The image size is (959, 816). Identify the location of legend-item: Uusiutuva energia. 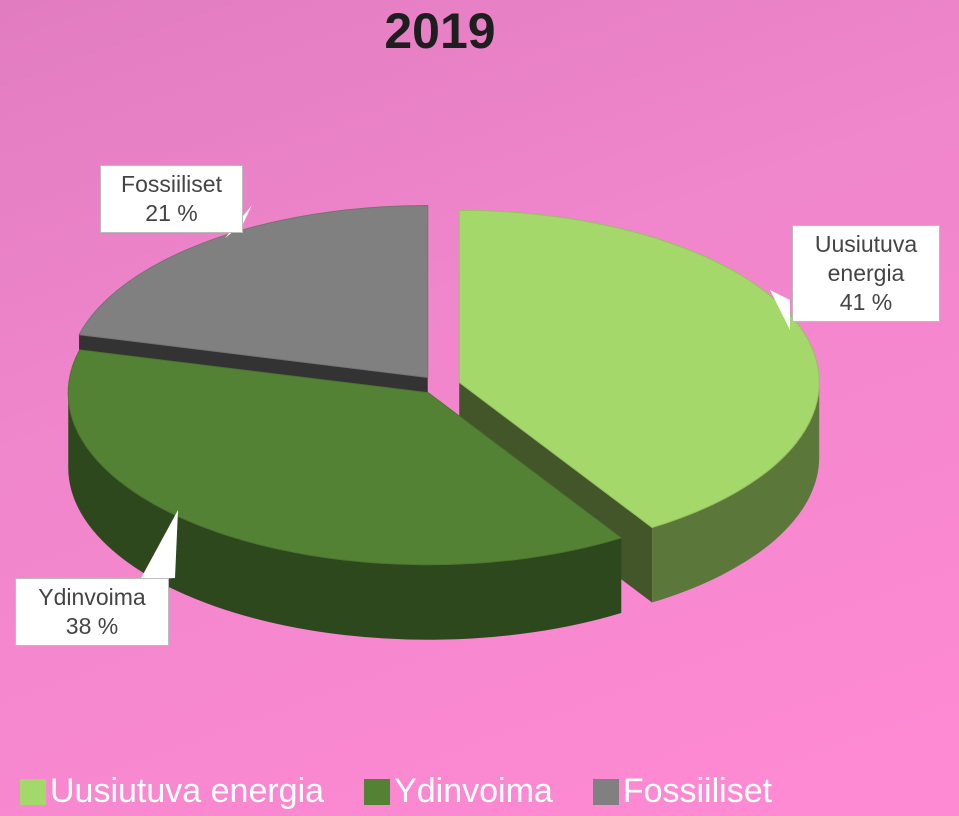
(172, 791).